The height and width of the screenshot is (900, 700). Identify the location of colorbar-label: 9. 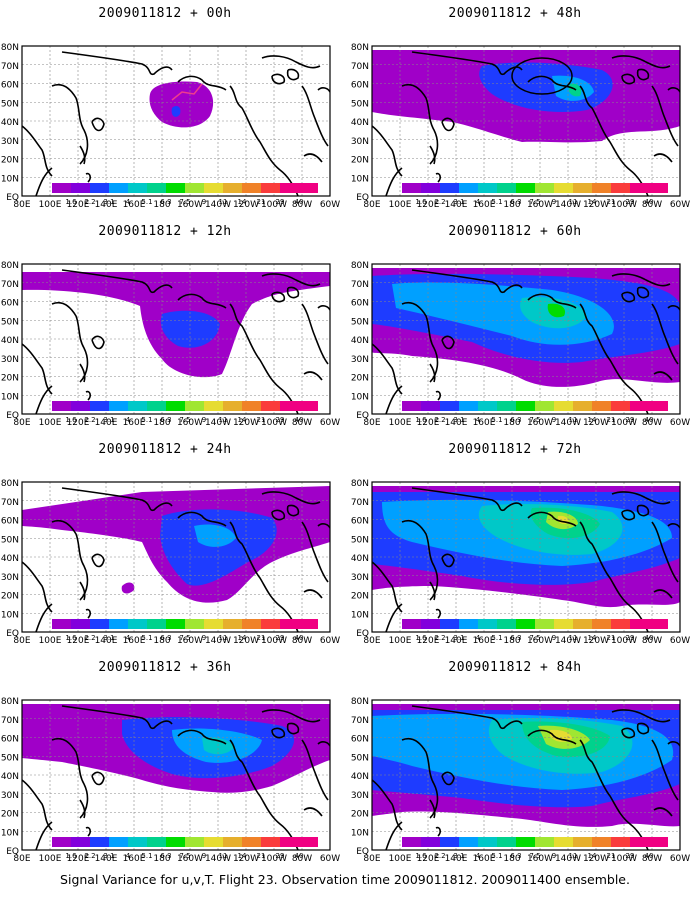
(204, 202).